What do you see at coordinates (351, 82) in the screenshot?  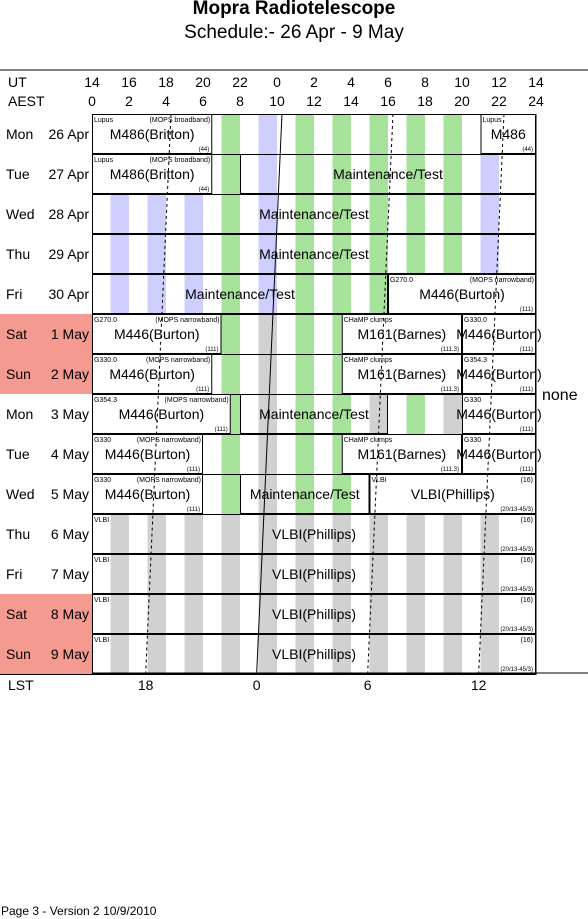 I see `ut-tick-label: 4` at bounding box center [351, 82].